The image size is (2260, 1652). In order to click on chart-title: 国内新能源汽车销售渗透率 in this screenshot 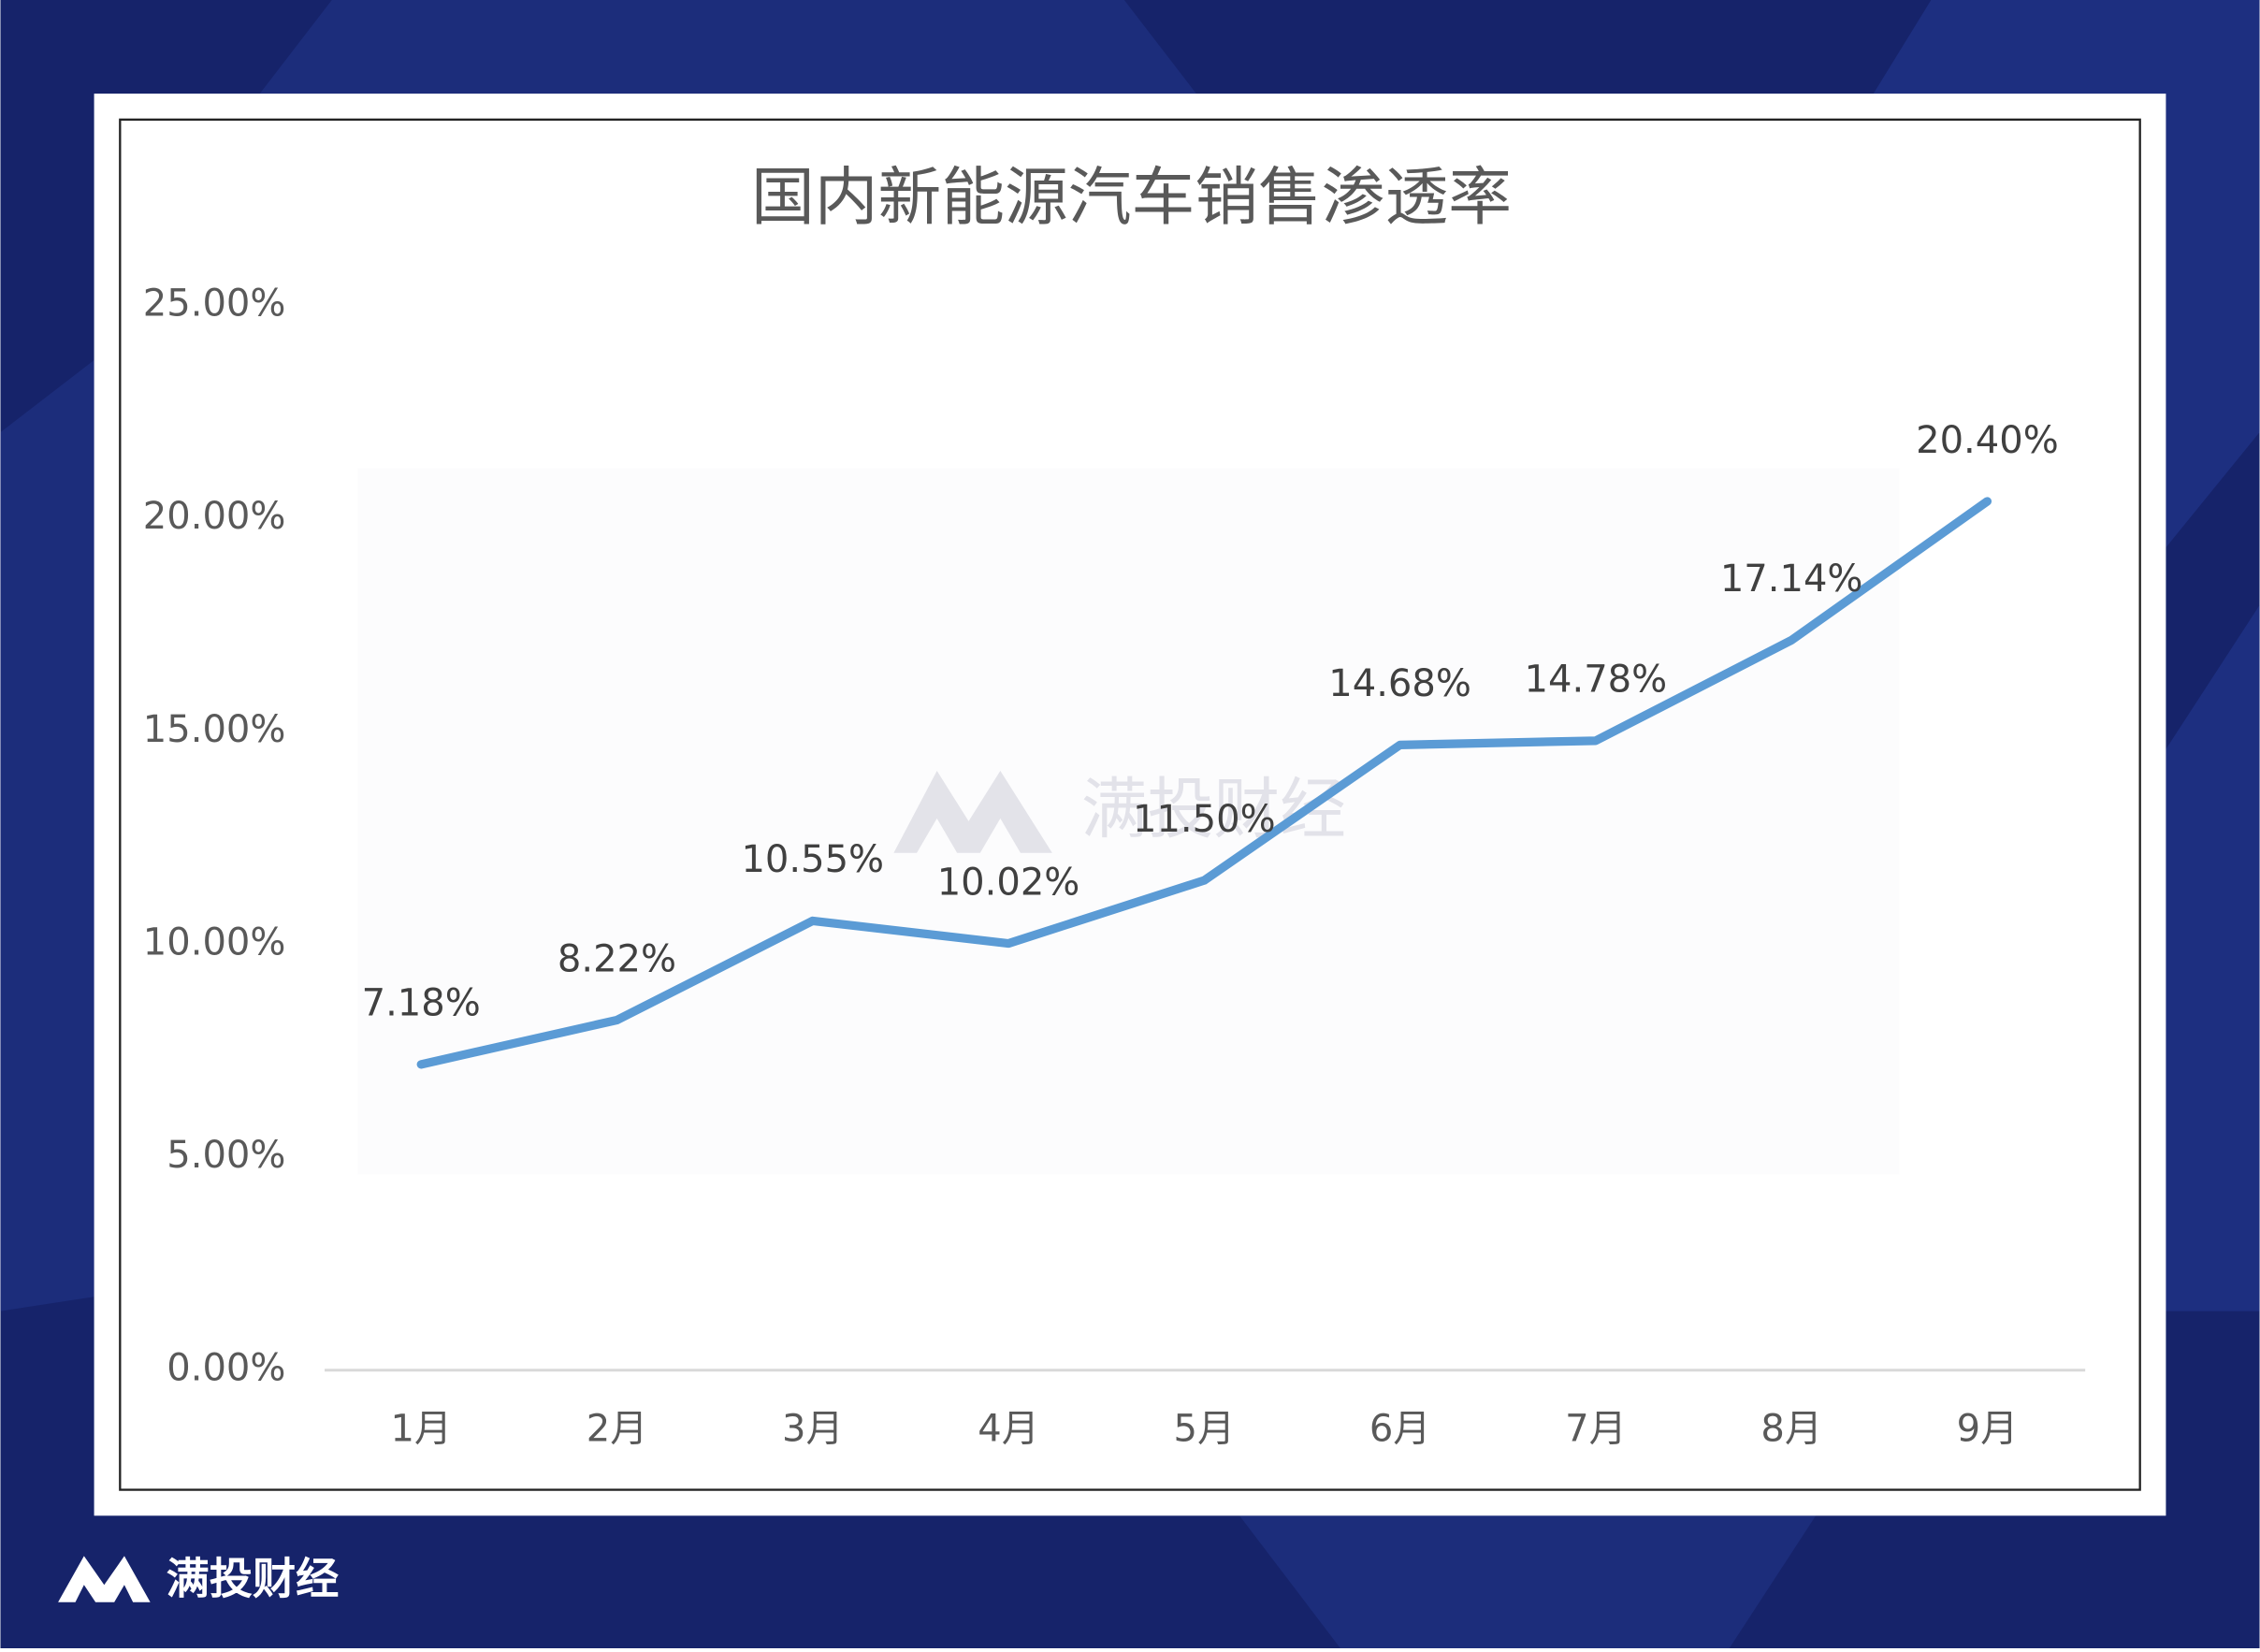, I will do `click(1131, 197)`.